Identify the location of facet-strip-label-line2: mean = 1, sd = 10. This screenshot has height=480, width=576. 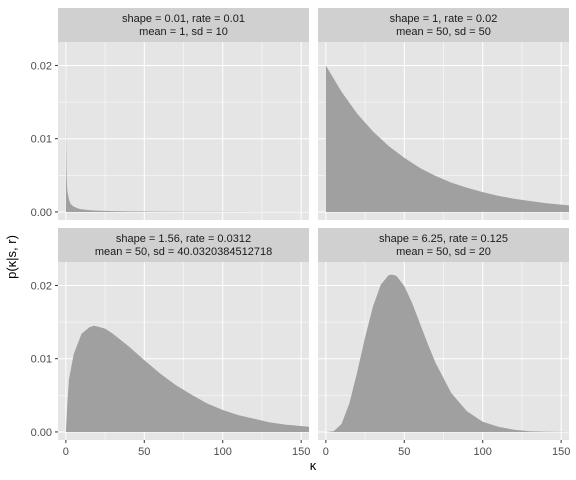
(183, 32).